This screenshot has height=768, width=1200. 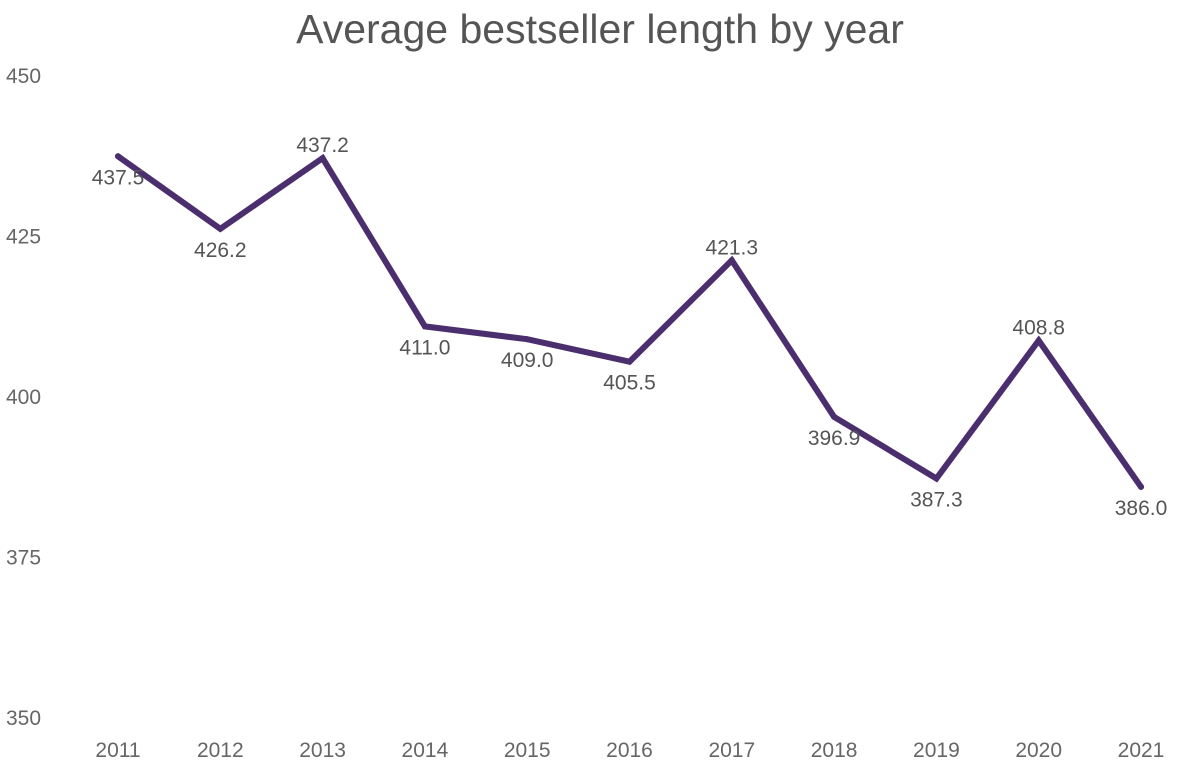 I want to click on x-tick-label: 2017, so click(x=731, y=750).